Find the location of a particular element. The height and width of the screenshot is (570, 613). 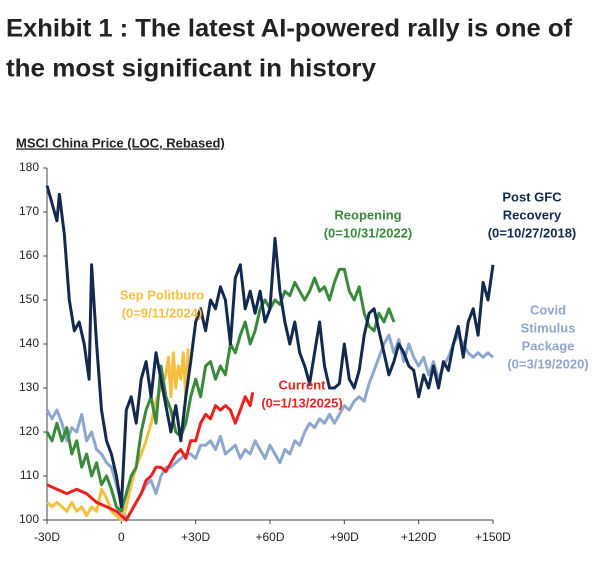

series-label: (0=10/27/2018) is located at coordinates (532, 232).